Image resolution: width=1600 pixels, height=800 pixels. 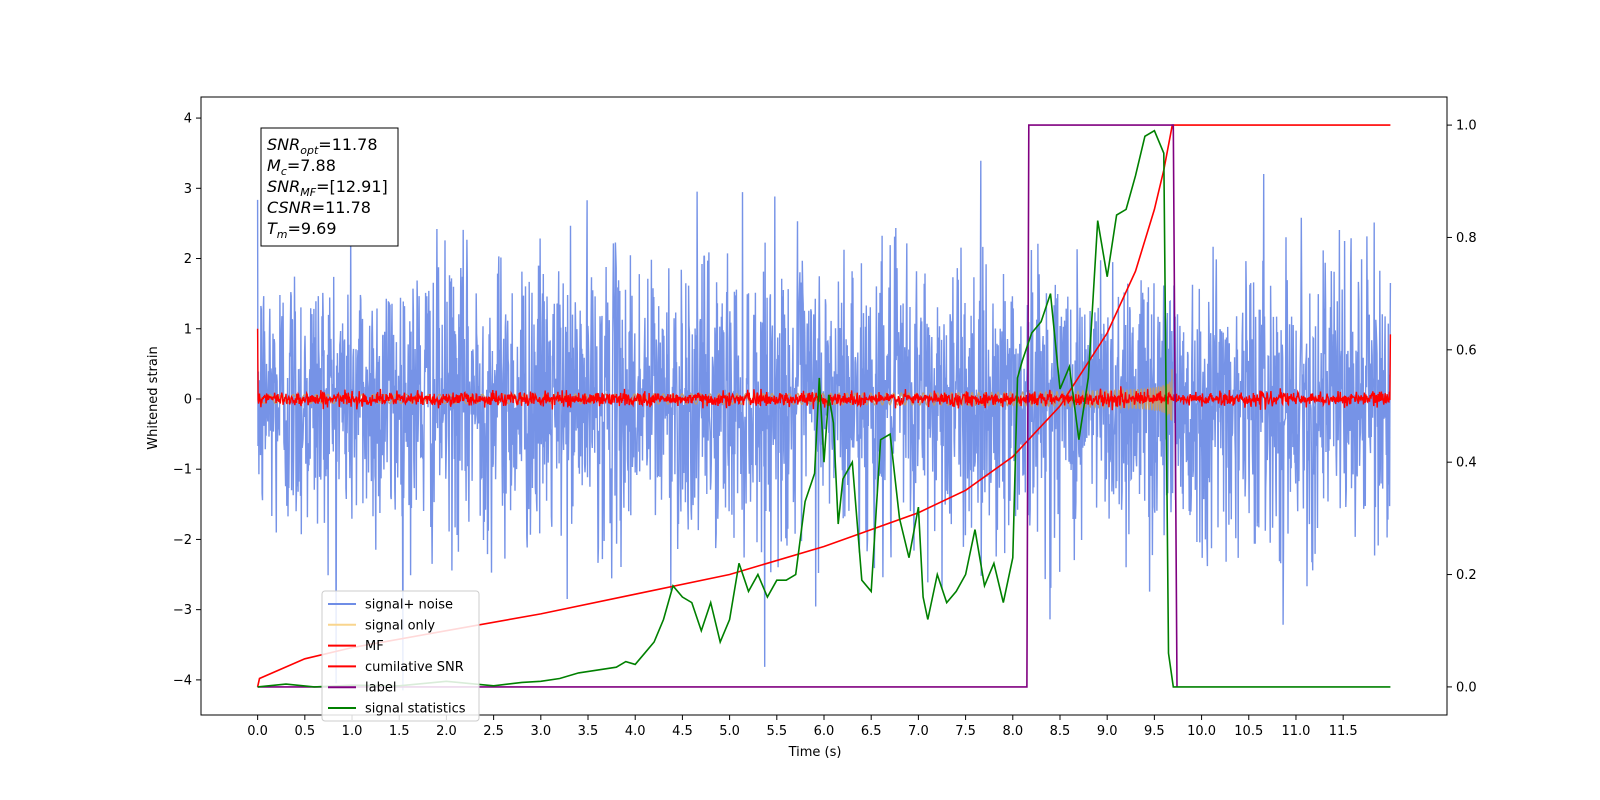 What do you see at coordinates (1295, 731) in the screenshot?
I see `x-tick-label: 11.0` at bounding box center [1295, 731].